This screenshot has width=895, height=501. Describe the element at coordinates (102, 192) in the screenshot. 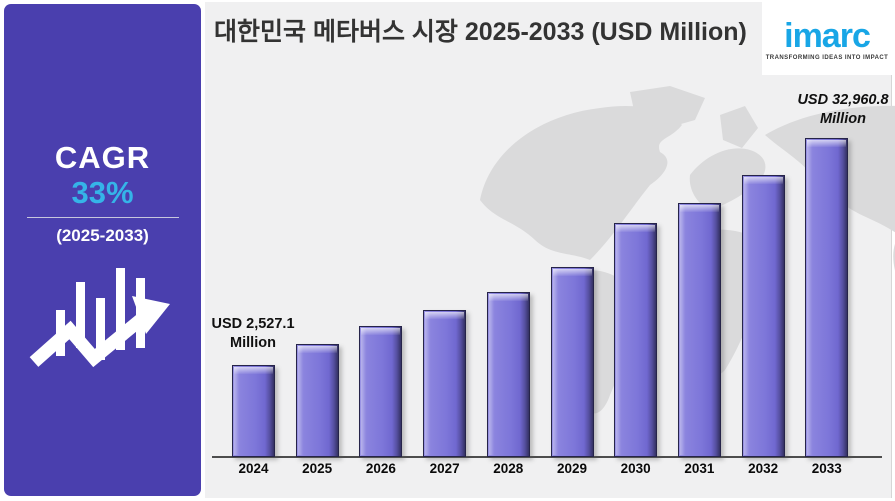

I see `cagr-value: 33%` at that location.